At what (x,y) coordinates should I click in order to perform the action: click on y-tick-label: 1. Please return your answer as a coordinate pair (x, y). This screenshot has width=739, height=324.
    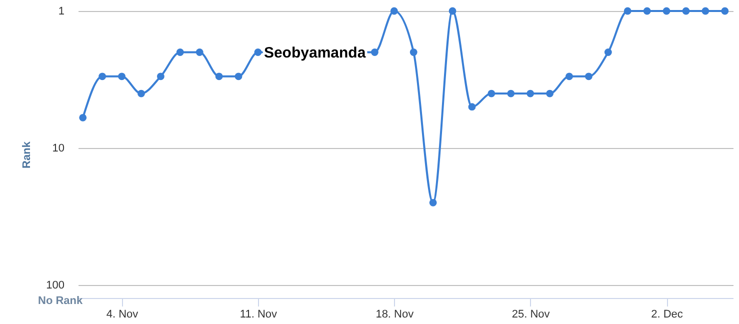
    Looking at the image, I should click on (61, 12).